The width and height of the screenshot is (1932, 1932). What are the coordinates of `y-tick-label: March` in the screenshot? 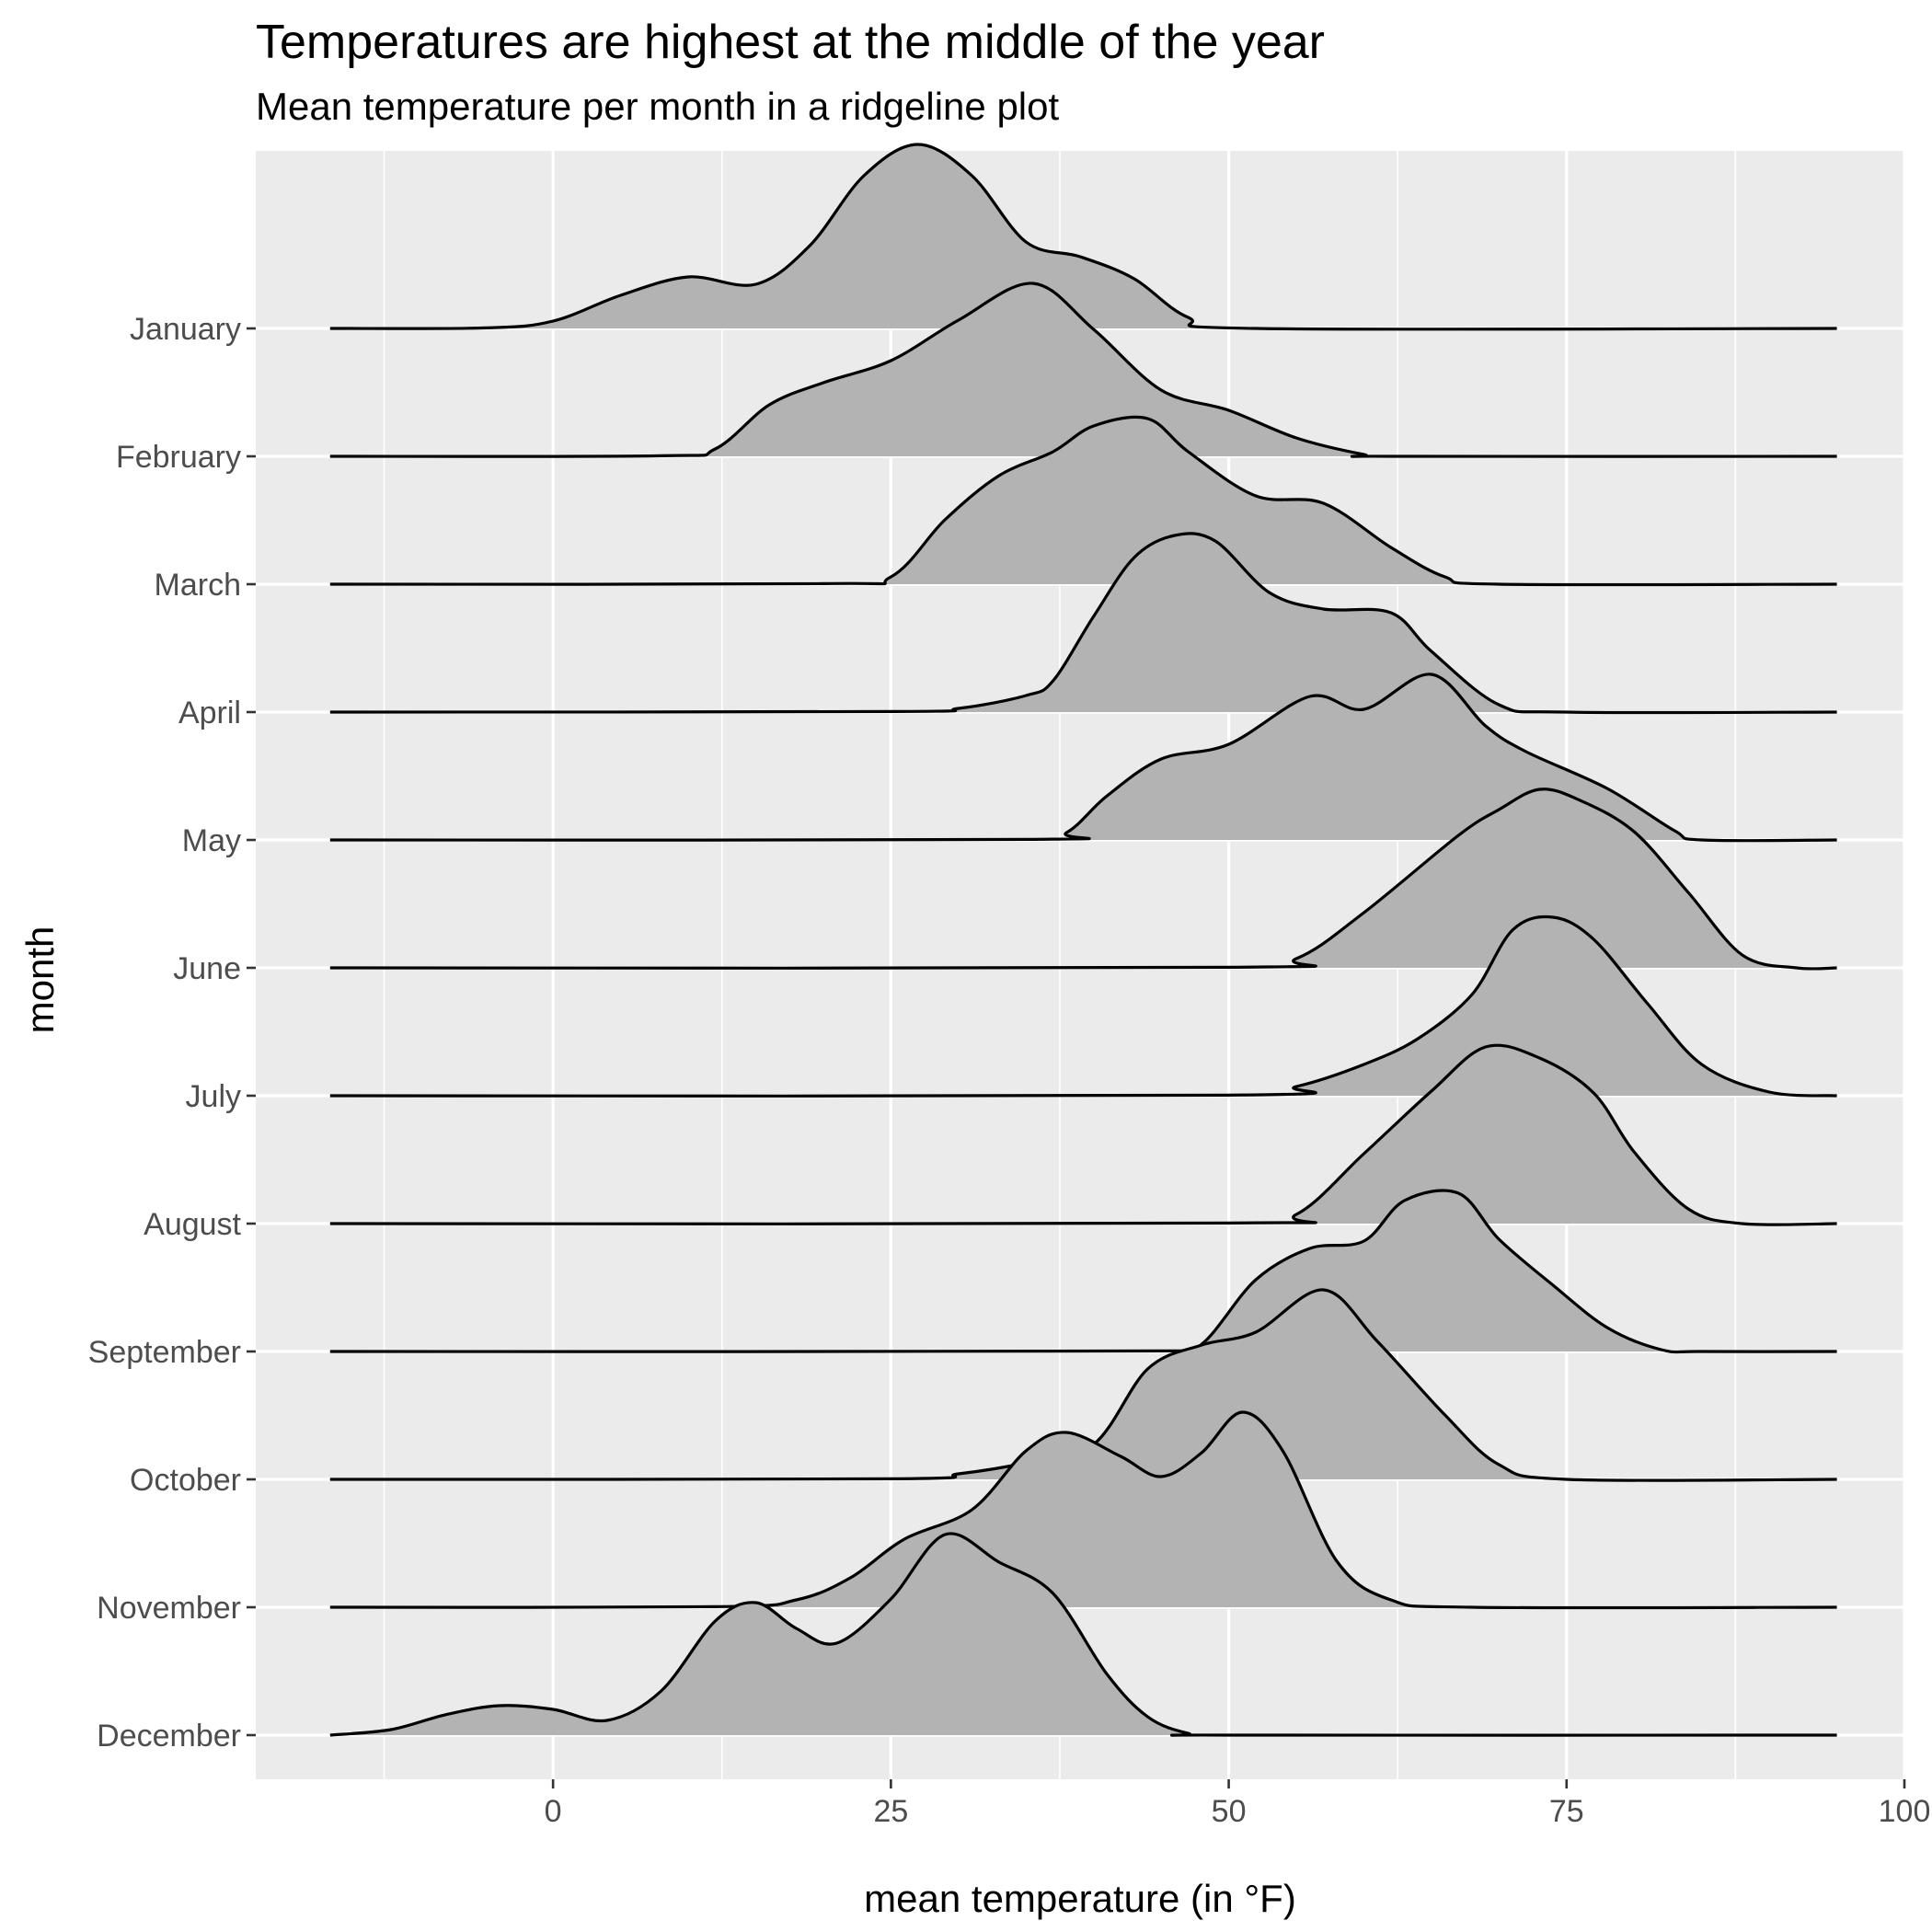 It's located at (198, 585).